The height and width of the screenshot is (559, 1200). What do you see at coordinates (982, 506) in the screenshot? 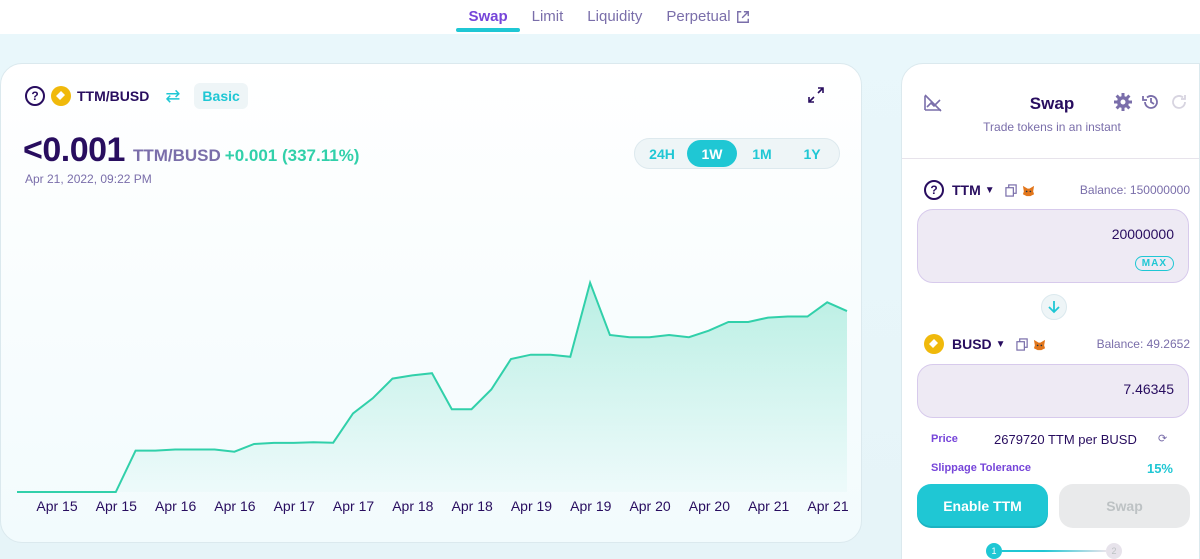
I see `enable-token-button: Enable TTM` at bounding box center [982, 506].